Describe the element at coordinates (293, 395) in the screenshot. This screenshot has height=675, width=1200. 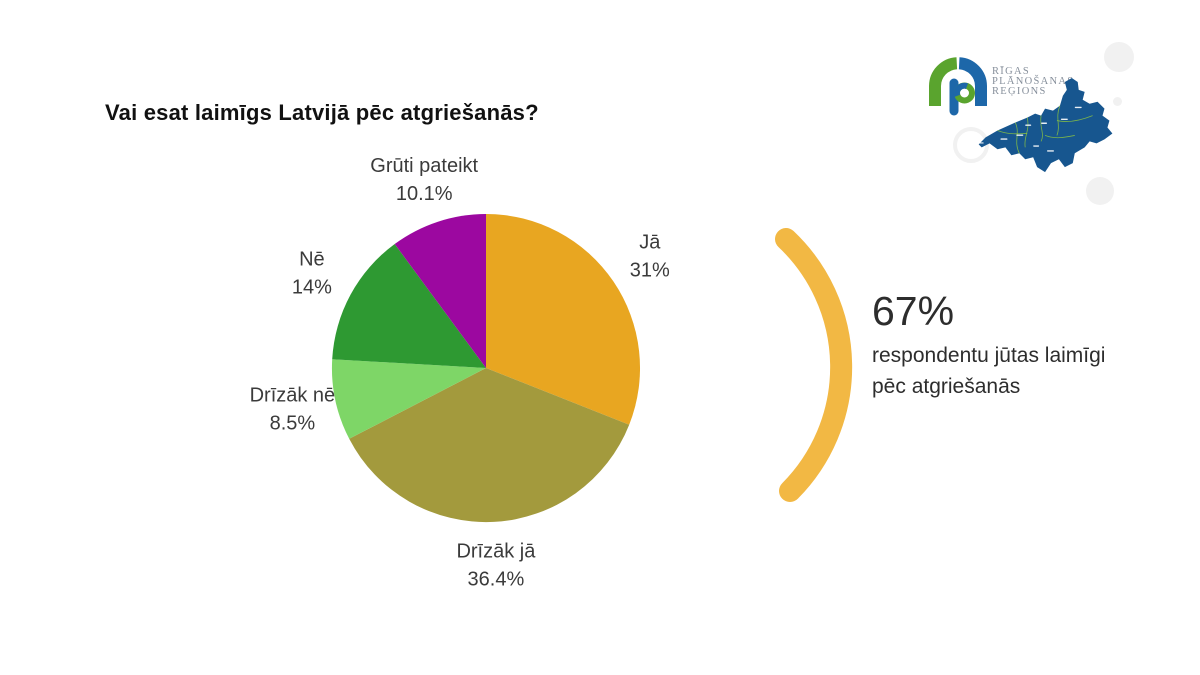
I see `pie-label-name-2: Drīzāk nē` at that location.